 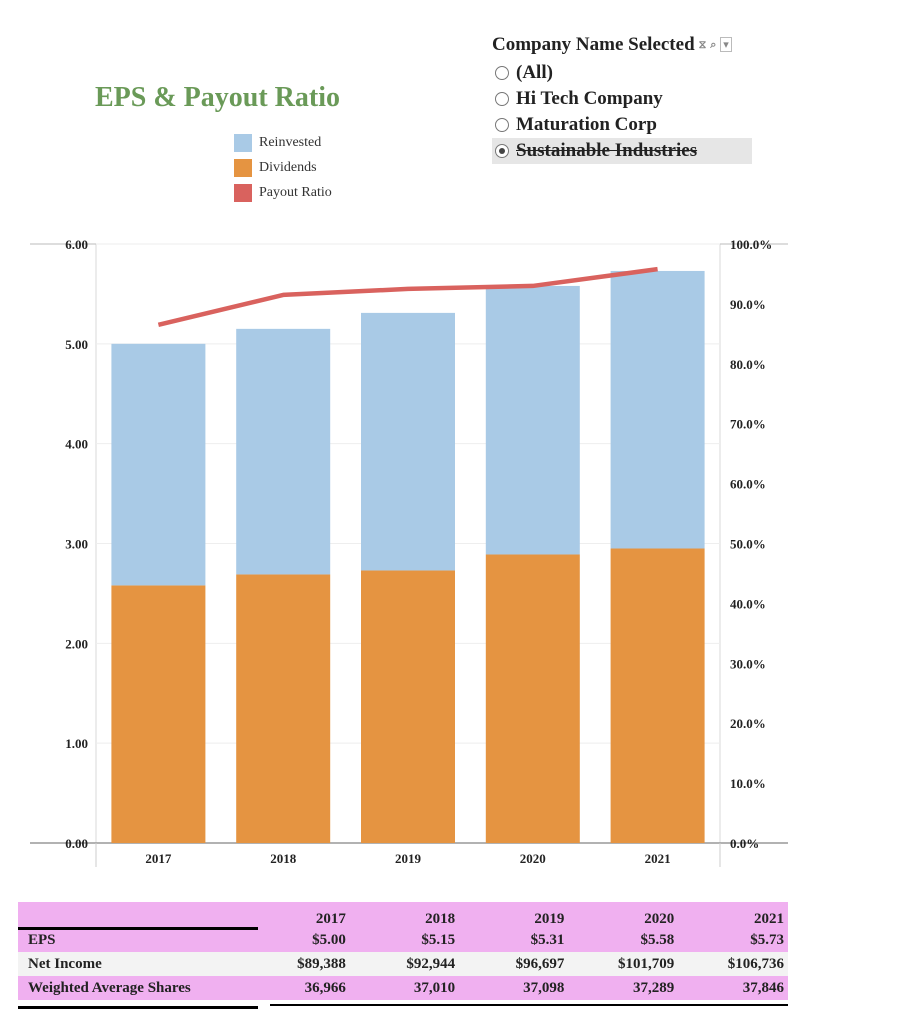 What do you see at coordinates (733, 988) in the screenshot?
I see `table-cell: 37,846` at bounding box center [733, 988].